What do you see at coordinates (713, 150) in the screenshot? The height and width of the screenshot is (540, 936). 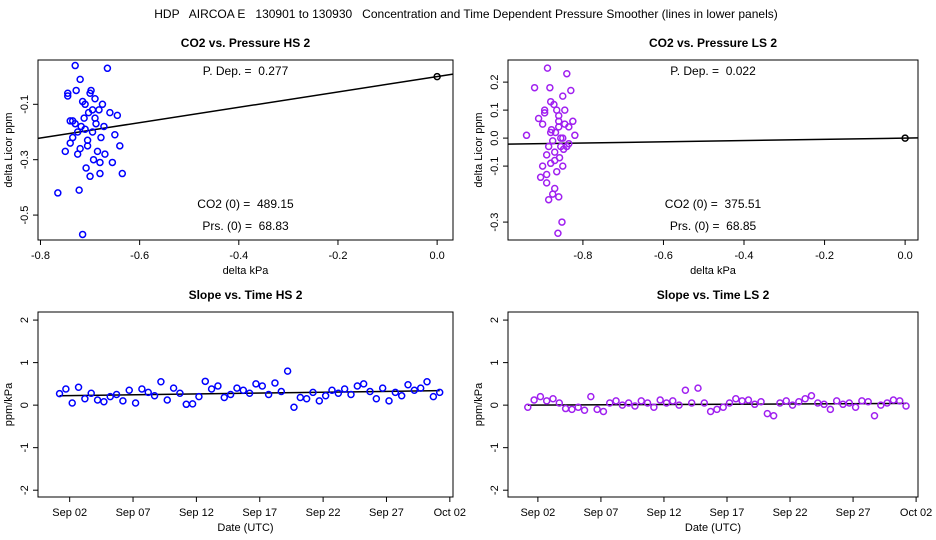 I see `plot-frame` at bounding box center [713, 150].